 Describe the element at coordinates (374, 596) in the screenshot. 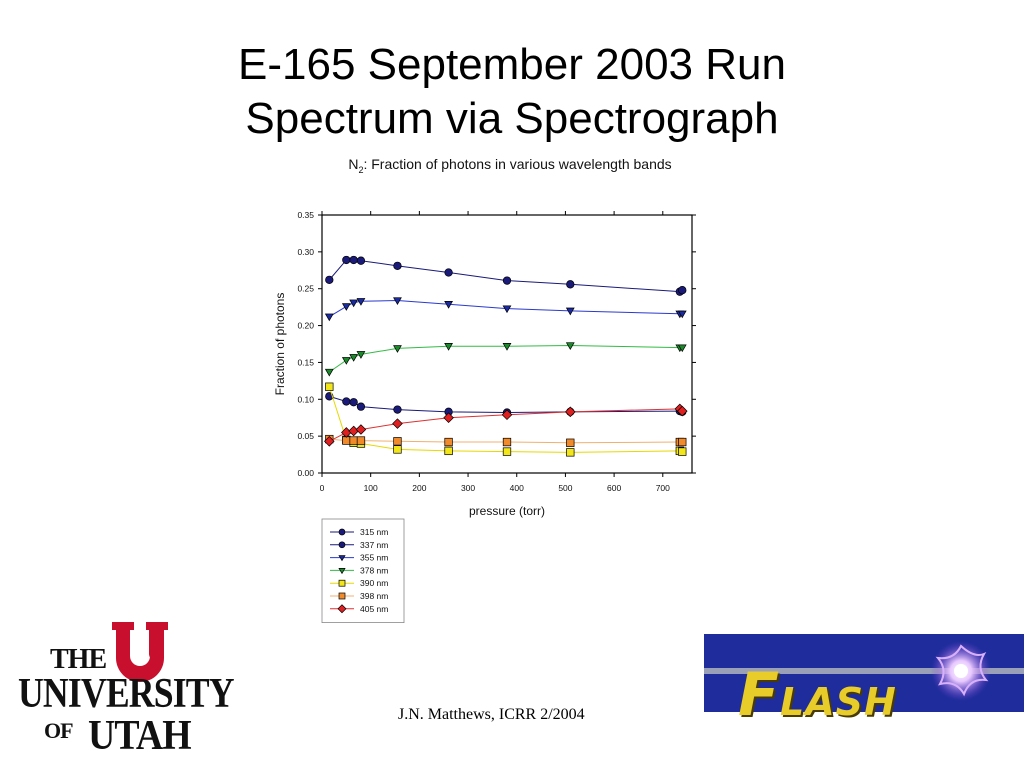

I see `legend-label-398-nm: 398 nm` at that location.